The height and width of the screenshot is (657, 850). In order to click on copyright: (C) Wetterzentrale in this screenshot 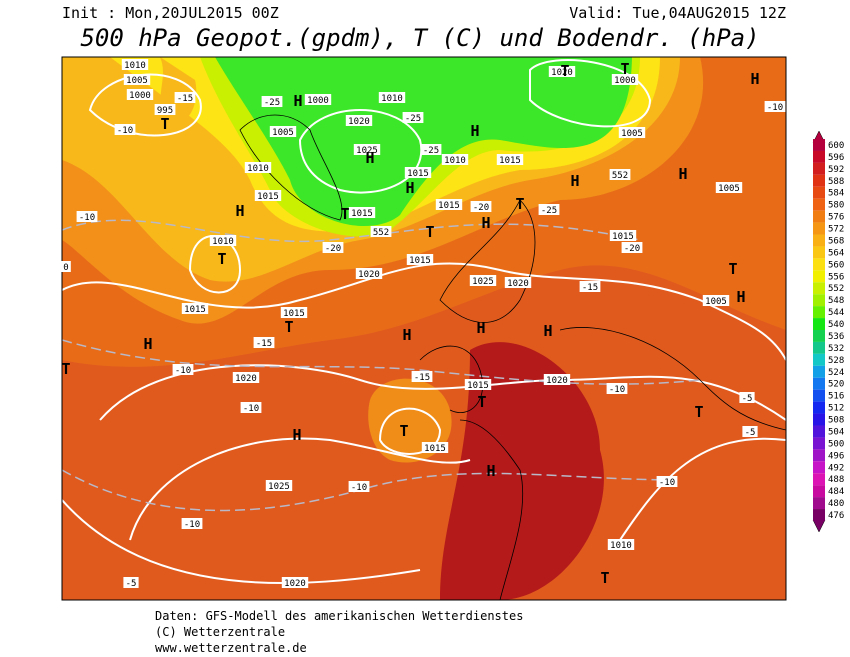, I will do `click(220, 632)`.